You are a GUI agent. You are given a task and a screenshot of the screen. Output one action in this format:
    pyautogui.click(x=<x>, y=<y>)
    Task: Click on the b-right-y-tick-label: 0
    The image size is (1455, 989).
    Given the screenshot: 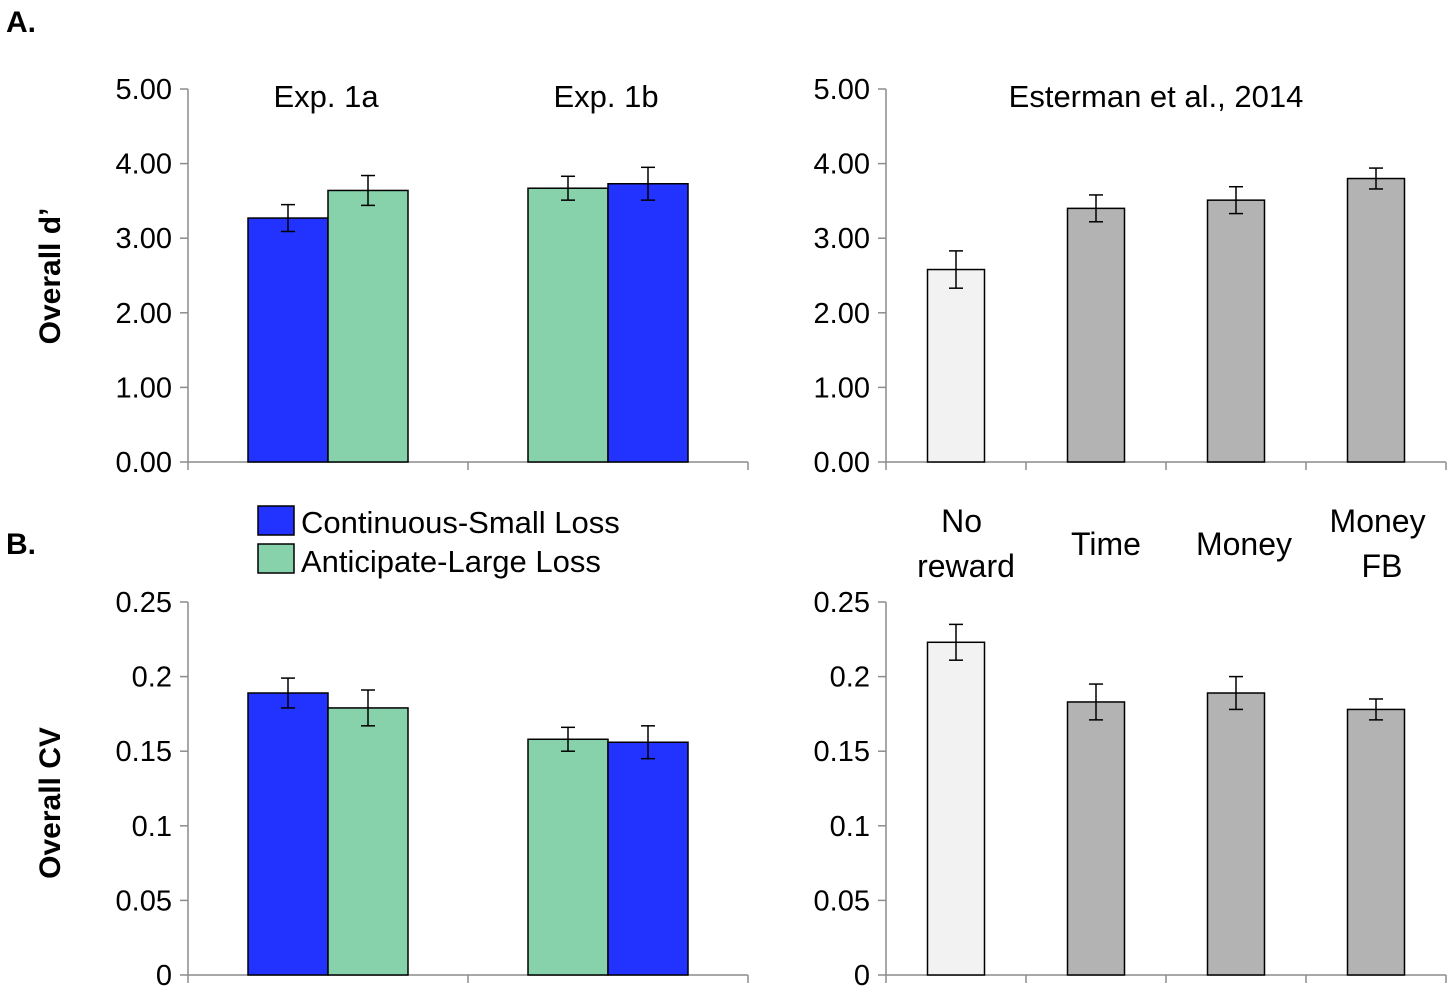 What is the action you would take?
    pyautogui.click(x=862, y=974)
    